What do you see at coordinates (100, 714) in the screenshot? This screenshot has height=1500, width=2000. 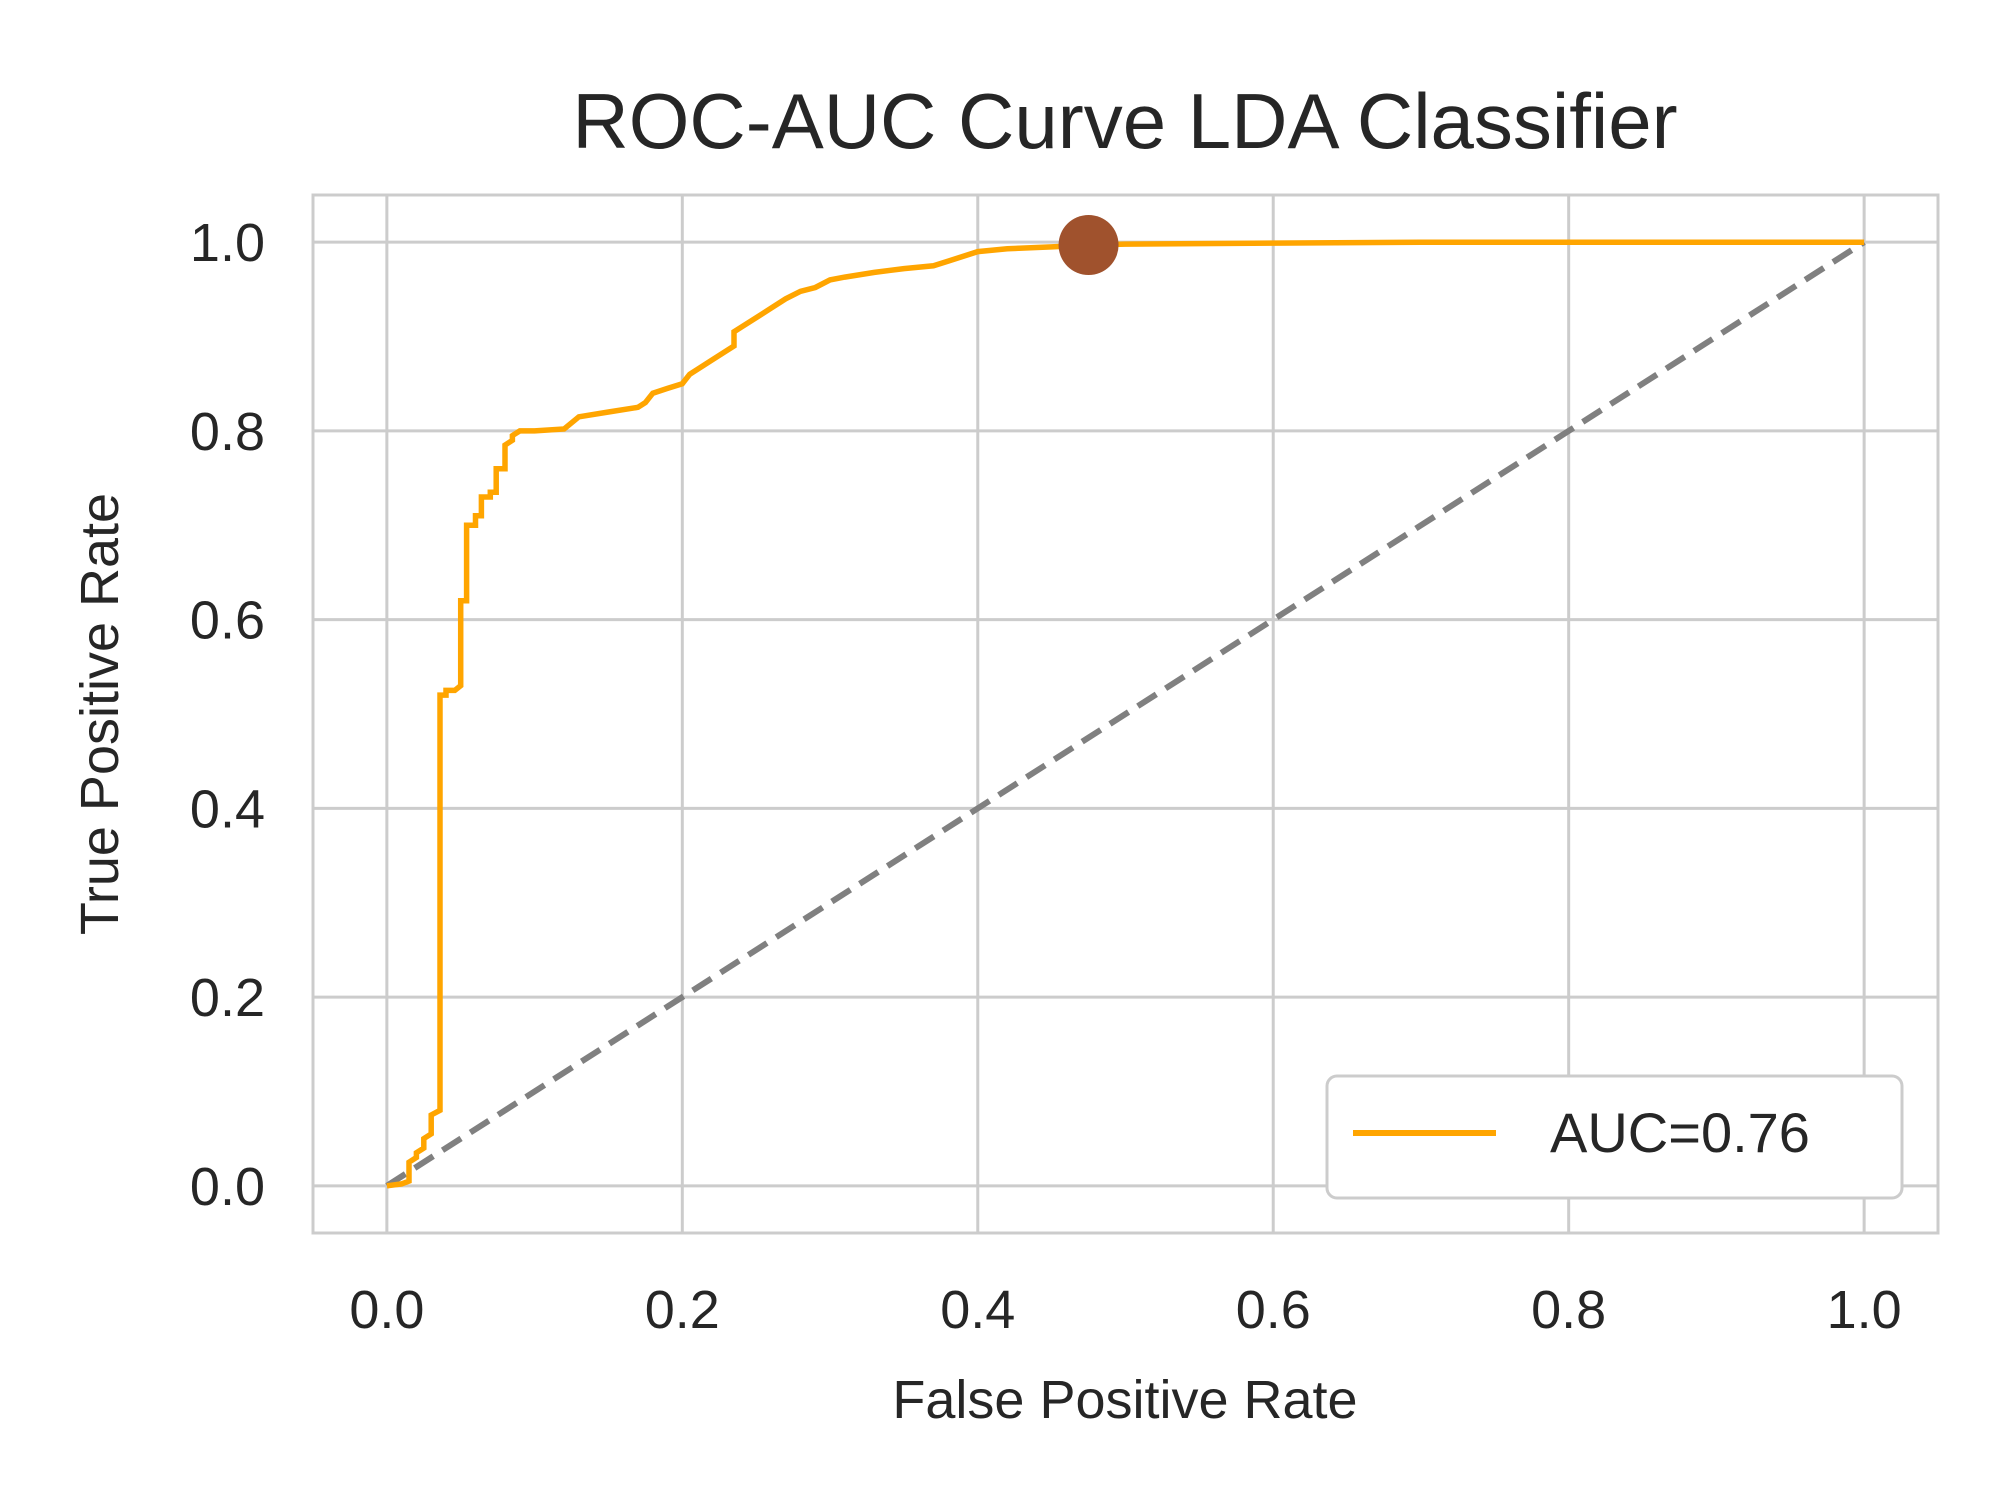 I see `y-axis-label: True Positive Rate` at bounding box center [100, 714].